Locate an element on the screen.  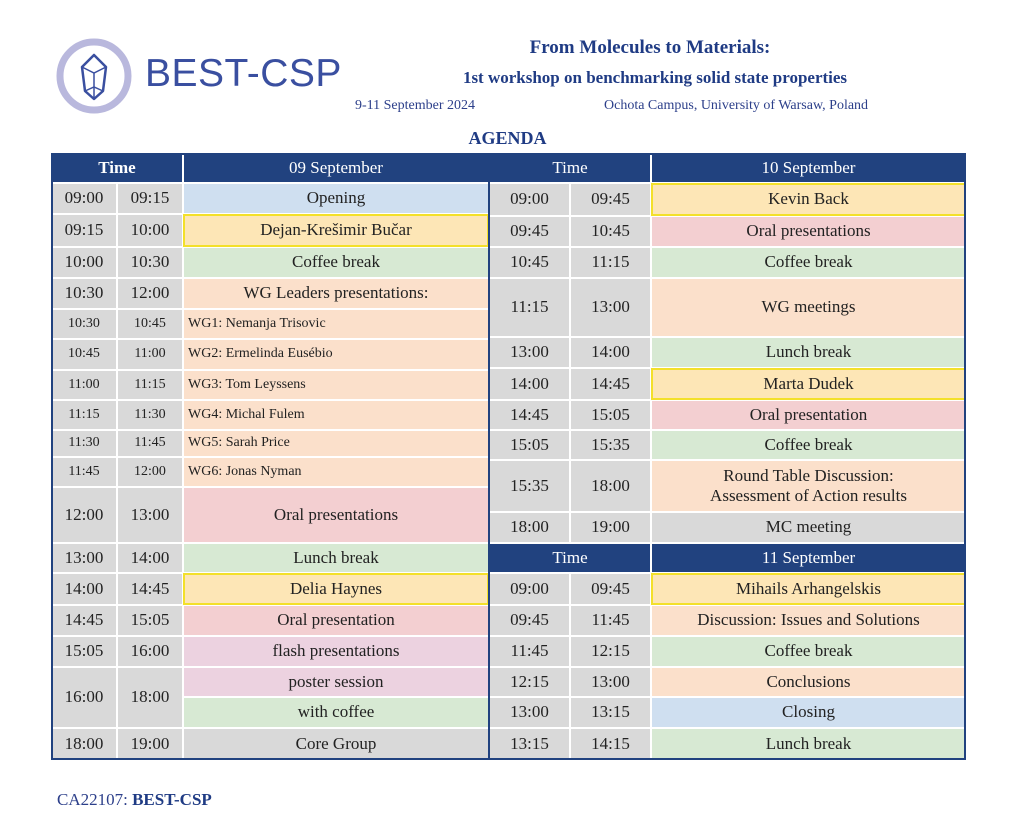
wg-start-time: 10:45 is located at coordinates (84, 354).